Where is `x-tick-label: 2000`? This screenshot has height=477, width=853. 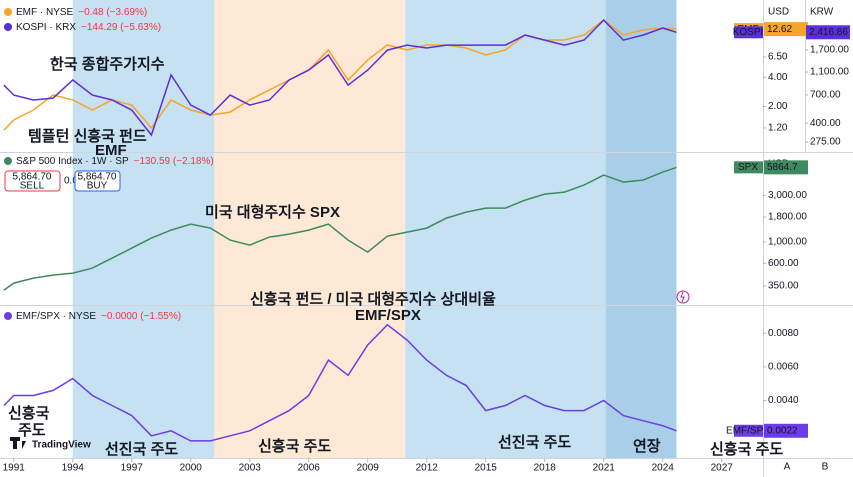 x-tick-label: 2000 is located at coordinates (191, 468).